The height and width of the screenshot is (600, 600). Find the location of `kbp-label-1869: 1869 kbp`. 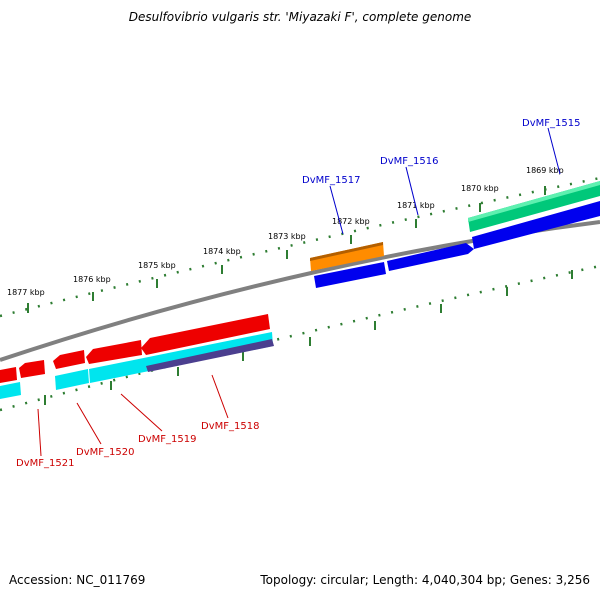

kbp-label-1869: 1869 kbp is located at coordinates (545, 170).